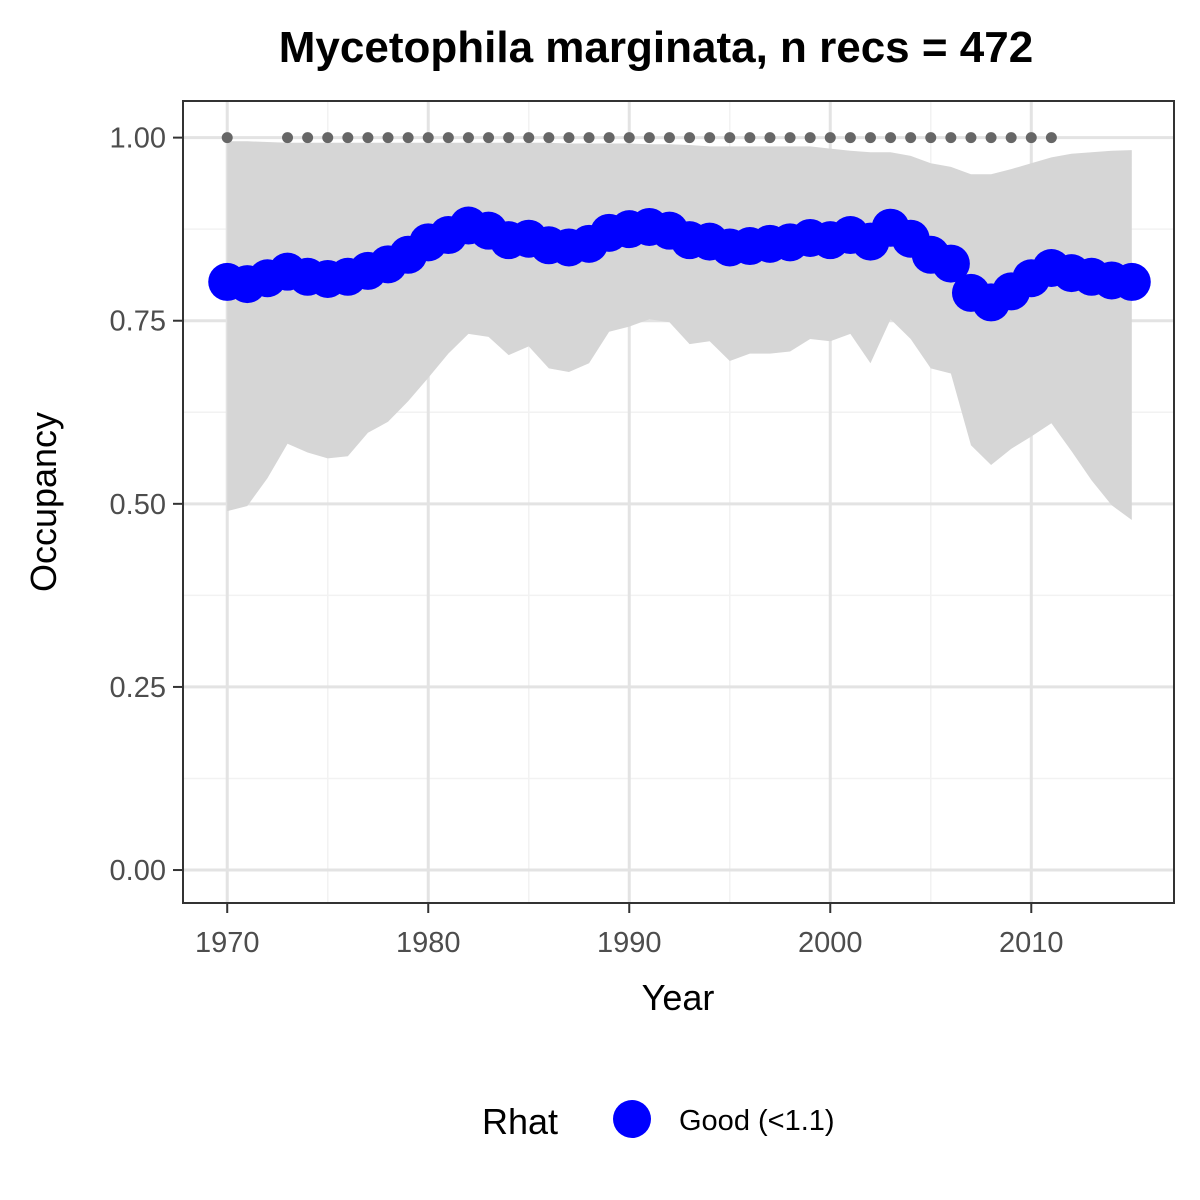 This screenshot has height=1200, width=1200. Describe the element at coordinates (138, 688) in the screenshot. I see `y-tick-label: 0.25` at that location.